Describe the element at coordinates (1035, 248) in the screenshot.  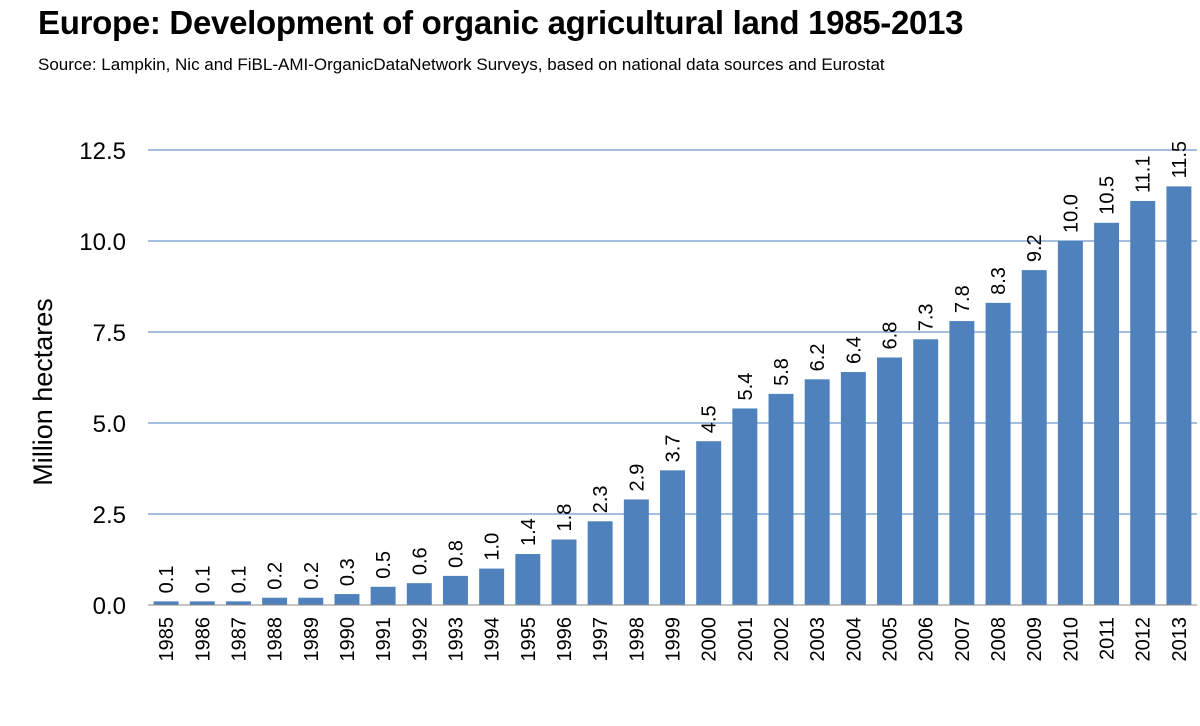
I see `data-label: 9.2` at that location.